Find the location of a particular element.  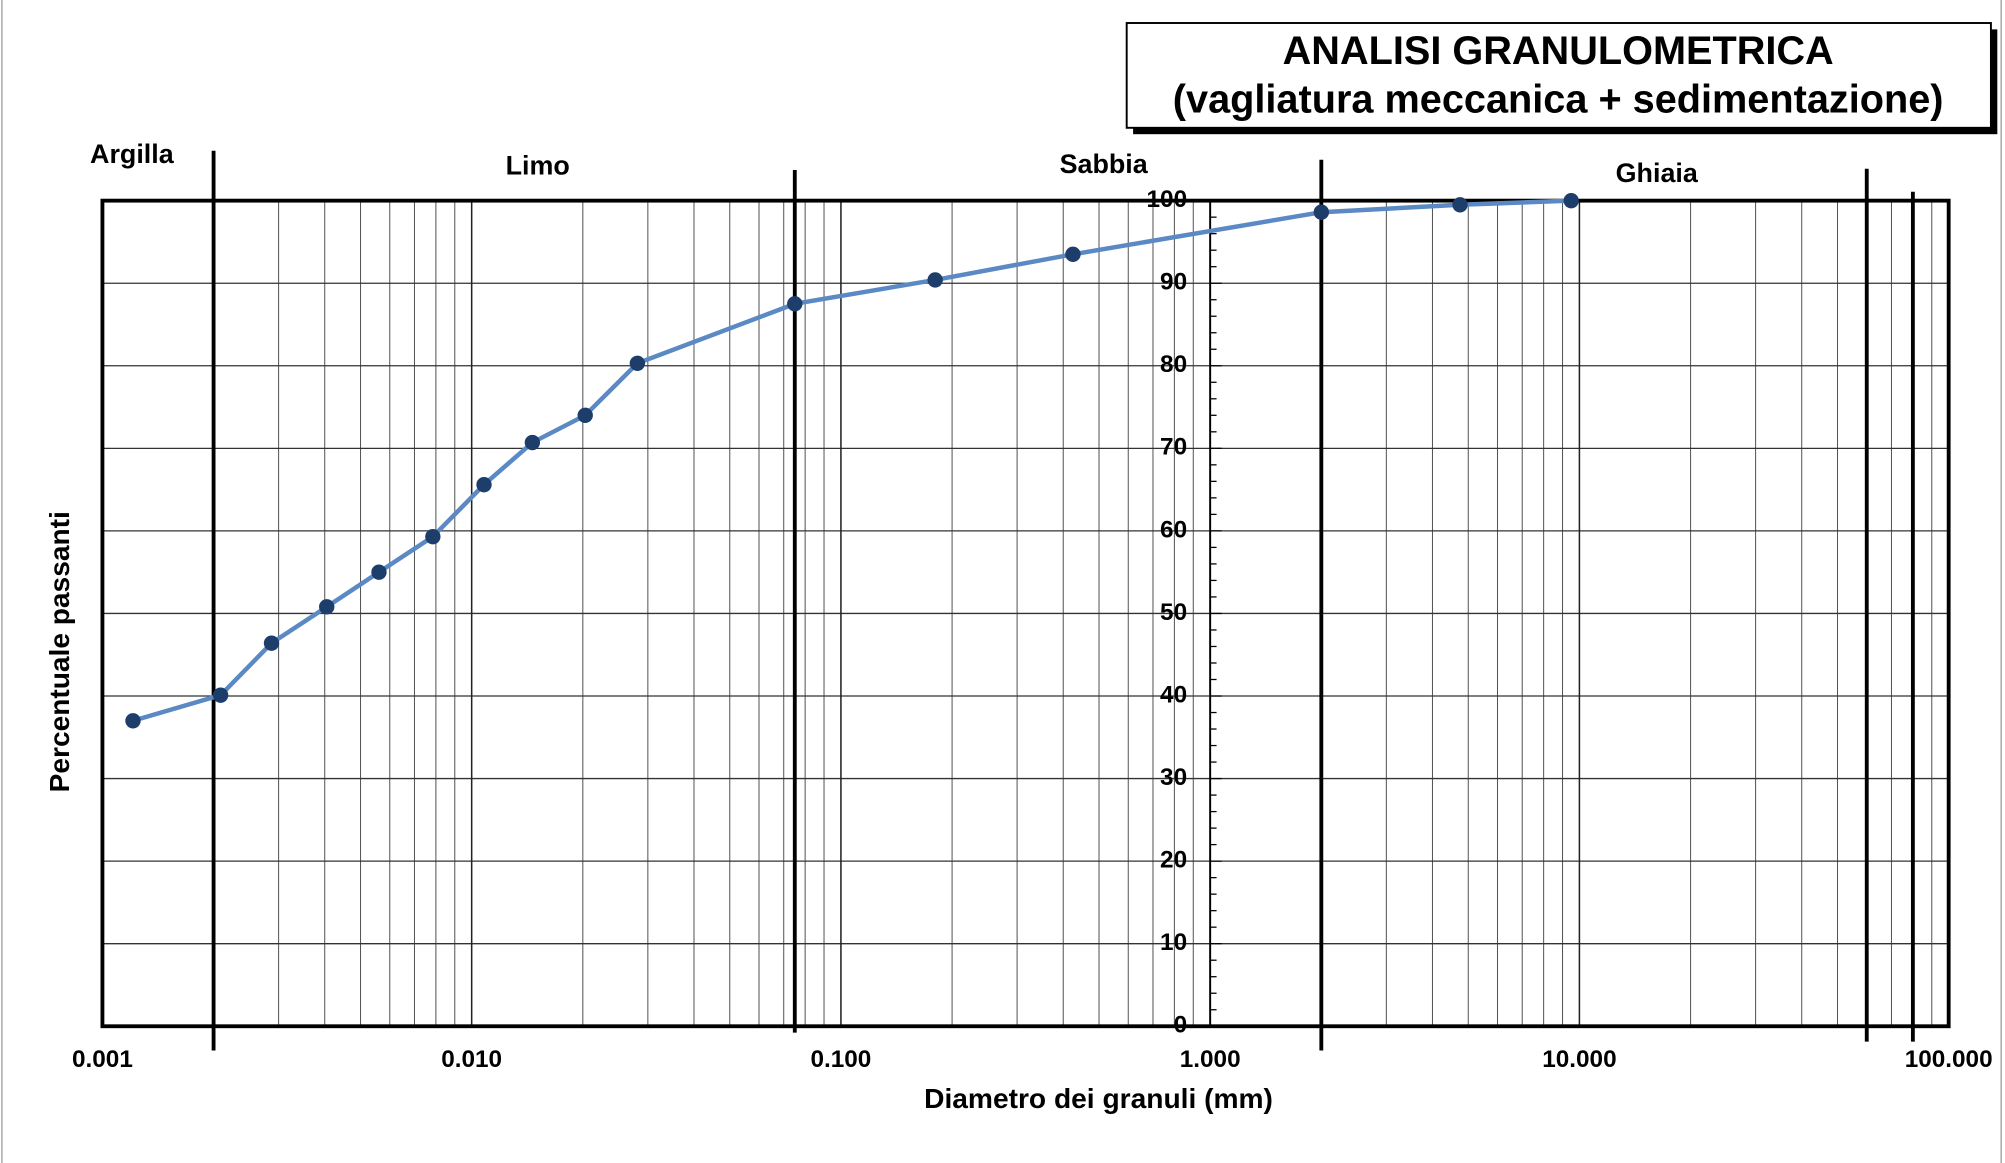

zone-label: Ghiaia is located at coordinates (1657, 173).